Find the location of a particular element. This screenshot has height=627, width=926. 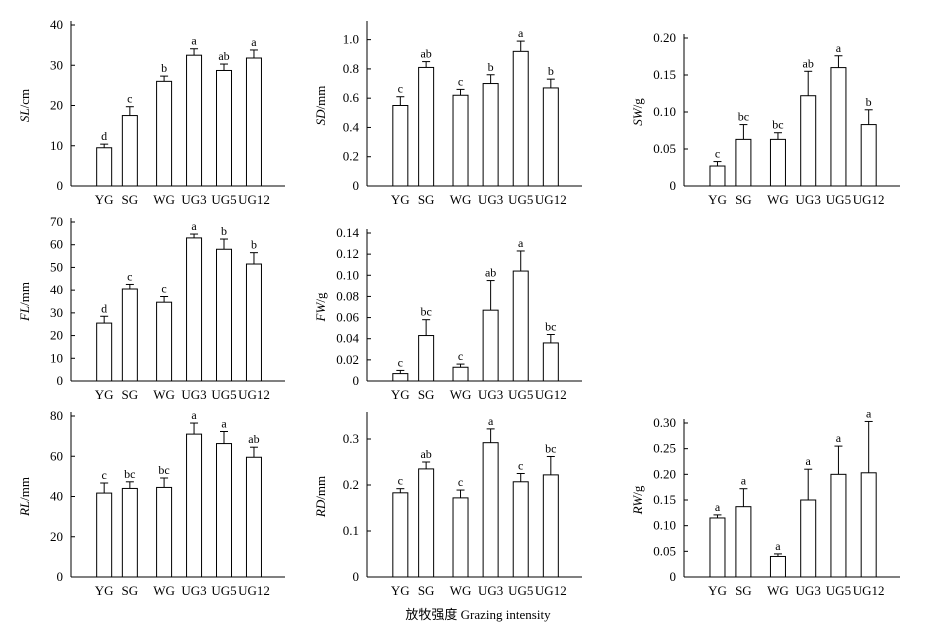

y-tick-label: 0.10 is located at coordinates (347, 274).